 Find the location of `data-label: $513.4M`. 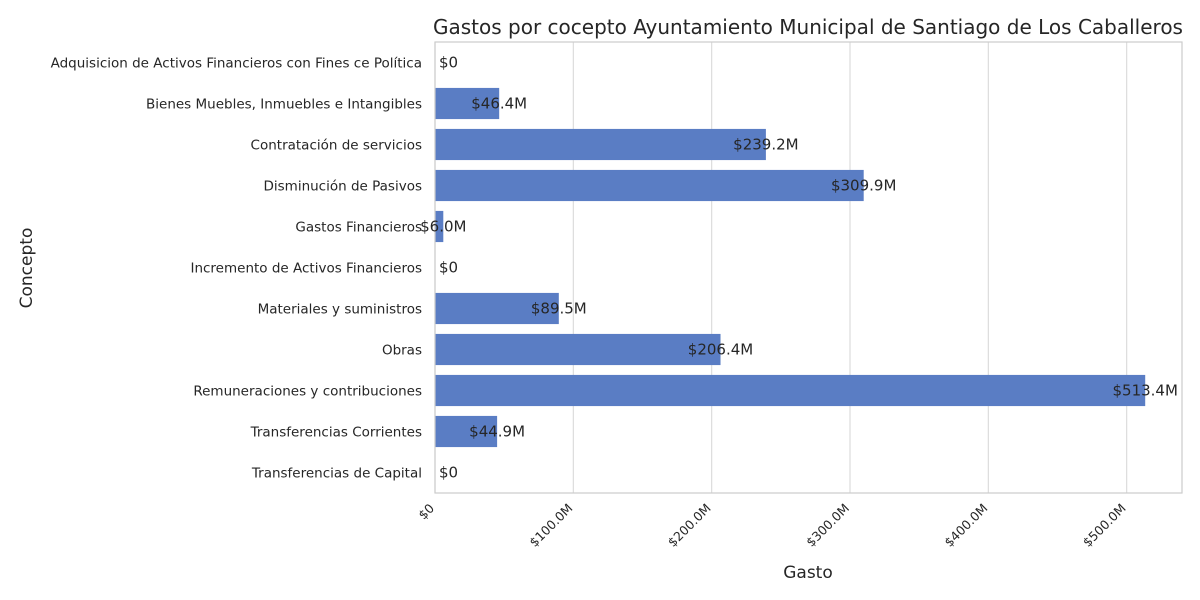

data-label: $513.4M is located at coordinates (1144, 391).